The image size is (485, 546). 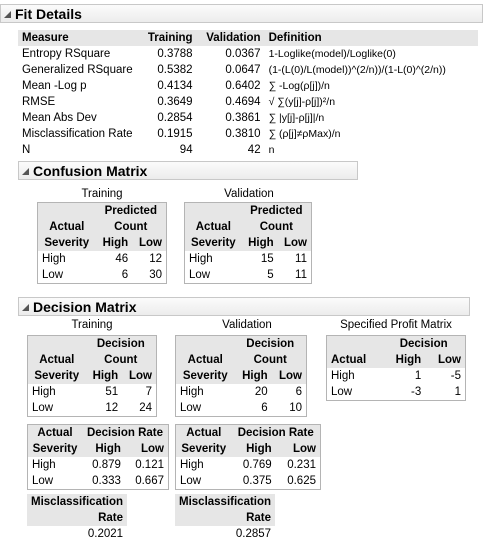 I want to click on table-row: Mean Abs Dev 0.2854 0.3861 ∑ |y[j]-ρ[j]|/n, so click(x=248, y=118).